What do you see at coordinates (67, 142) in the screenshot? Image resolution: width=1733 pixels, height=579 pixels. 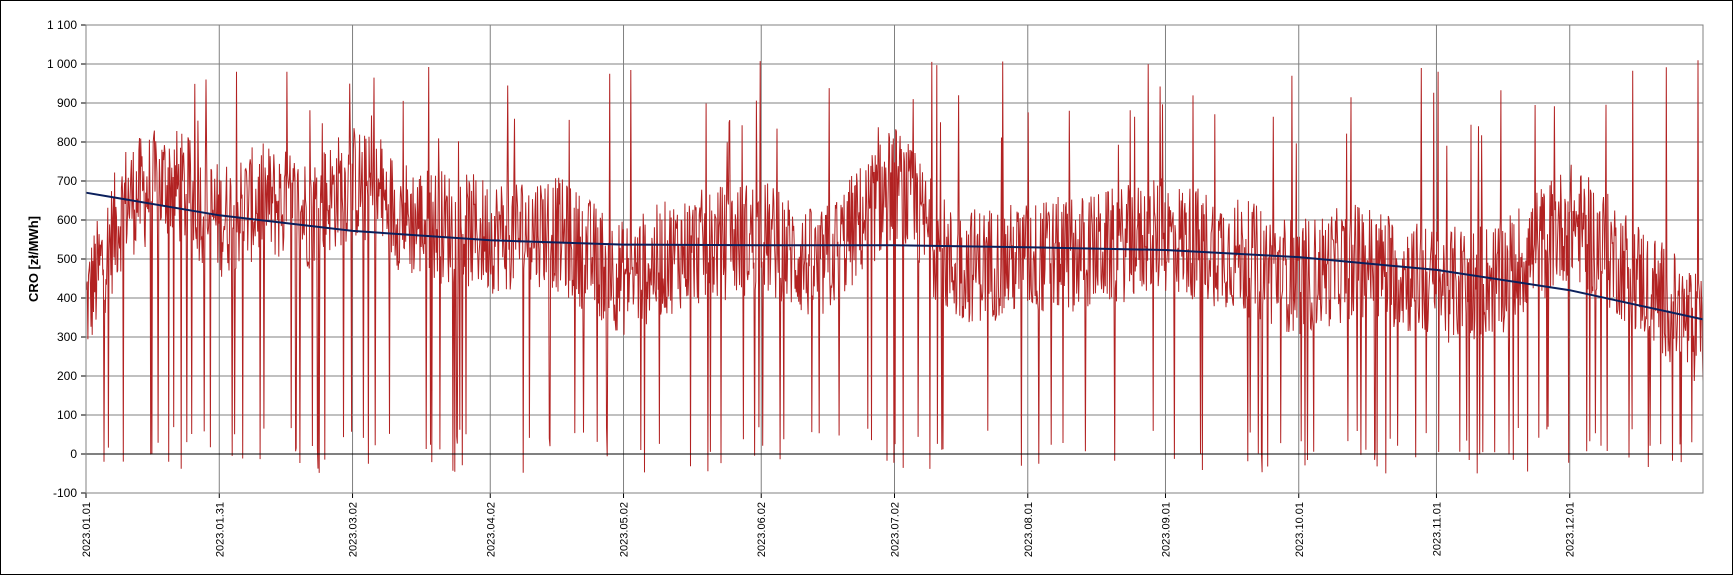 I see `y-tick-label: 800` at bounding box center [67, 142].